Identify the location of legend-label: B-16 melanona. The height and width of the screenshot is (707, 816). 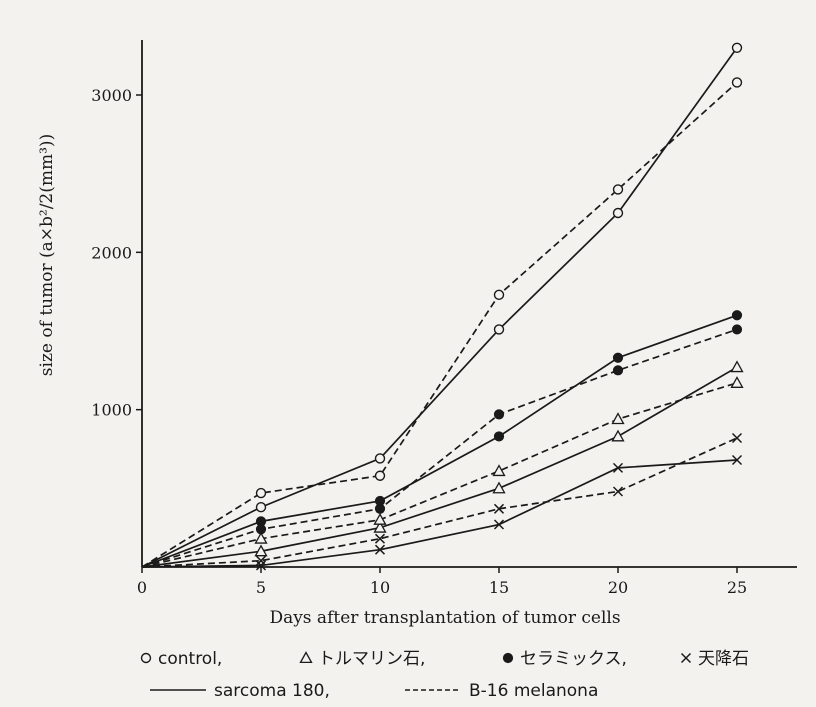
(533, 691).